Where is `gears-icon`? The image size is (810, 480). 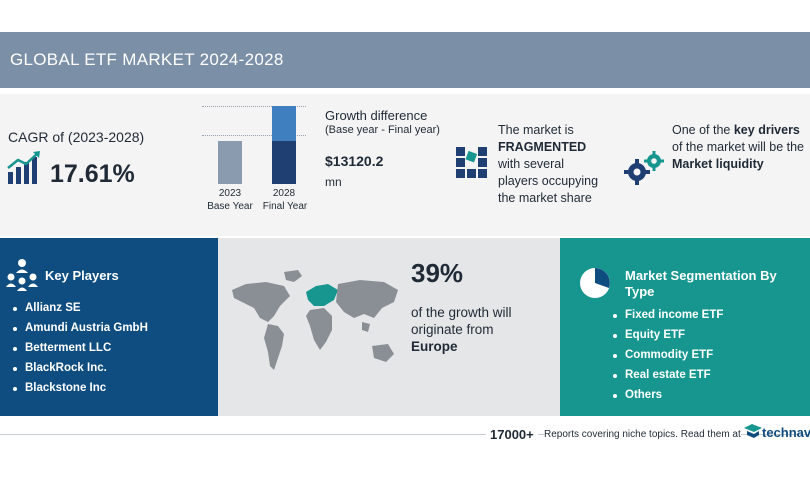
gears-icon is located at coordinates (644, 168).